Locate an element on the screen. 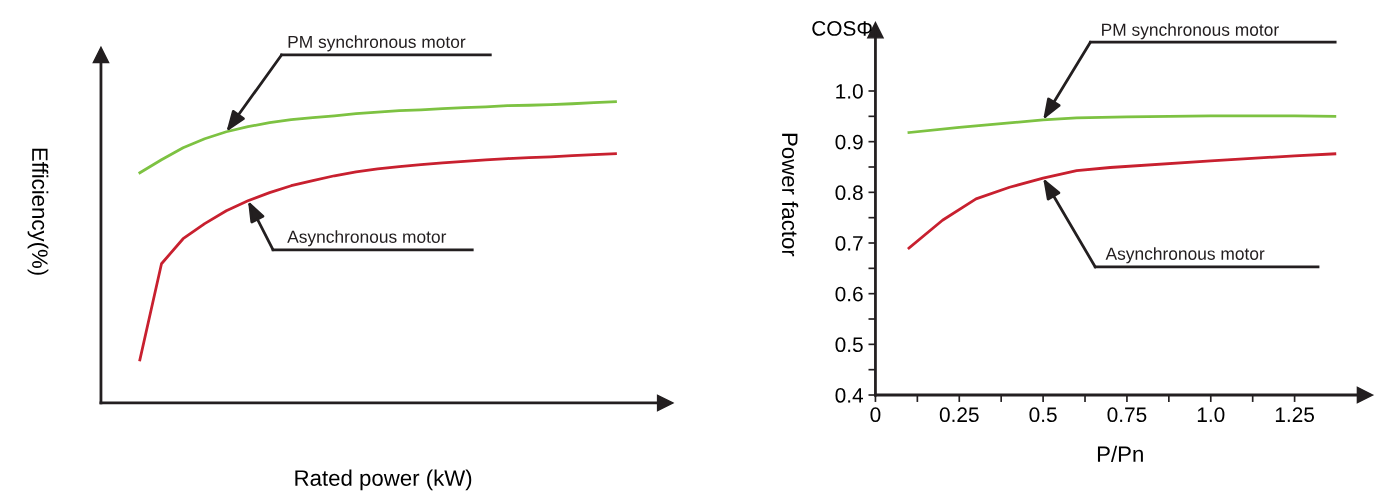 Image resolution: width=1383 pixels, height=495 pixels. y-tick-label: 0.5 is located at coordinates (849, 345).